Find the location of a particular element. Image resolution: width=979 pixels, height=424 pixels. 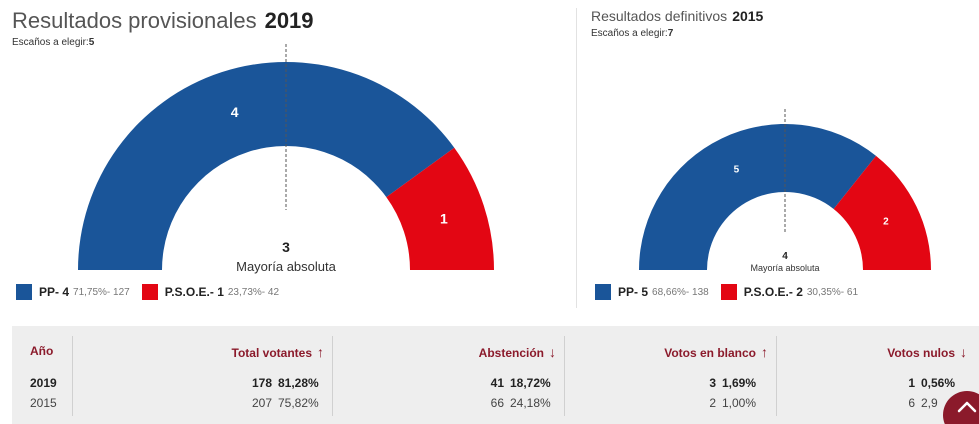

seats-to-elect: Escaños a elegir:5 is located at coordinates (53, 42).